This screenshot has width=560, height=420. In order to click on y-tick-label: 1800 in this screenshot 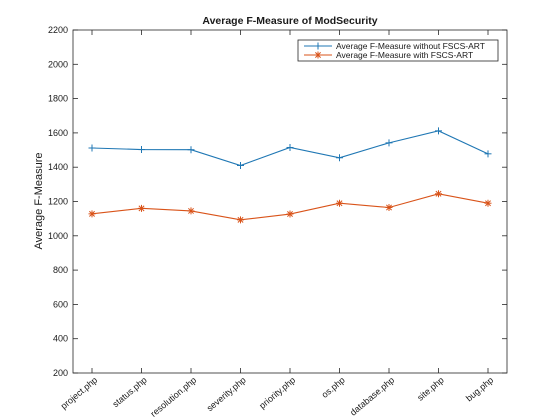, I will do `click(58, 99)`.